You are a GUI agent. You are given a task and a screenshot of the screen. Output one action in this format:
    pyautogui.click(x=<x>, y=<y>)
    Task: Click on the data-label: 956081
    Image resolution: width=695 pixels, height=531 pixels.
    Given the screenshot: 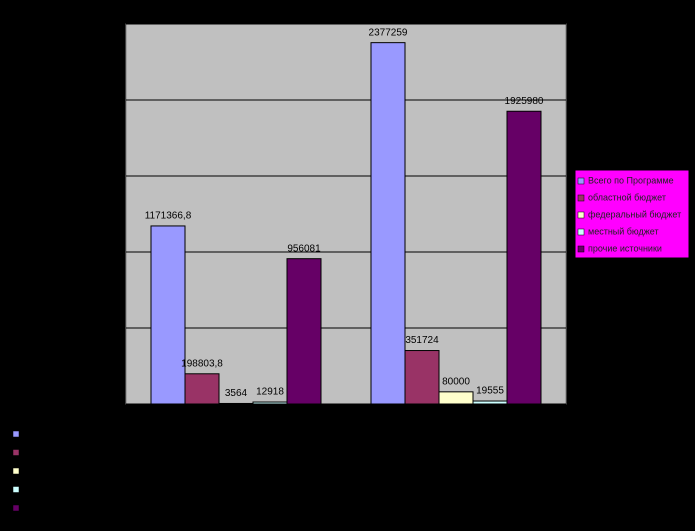 What is the action you would take?
    pyautogui.click(x=304, y=248)
    